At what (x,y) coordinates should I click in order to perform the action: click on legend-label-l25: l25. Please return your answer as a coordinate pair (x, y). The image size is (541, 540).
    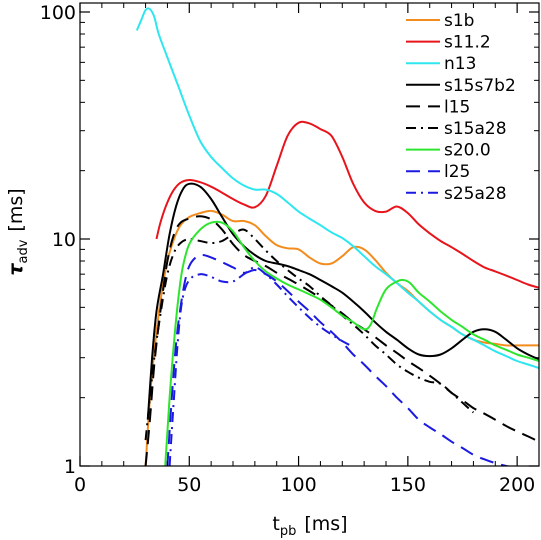
    Looking at the image, I should click on (457, 172).